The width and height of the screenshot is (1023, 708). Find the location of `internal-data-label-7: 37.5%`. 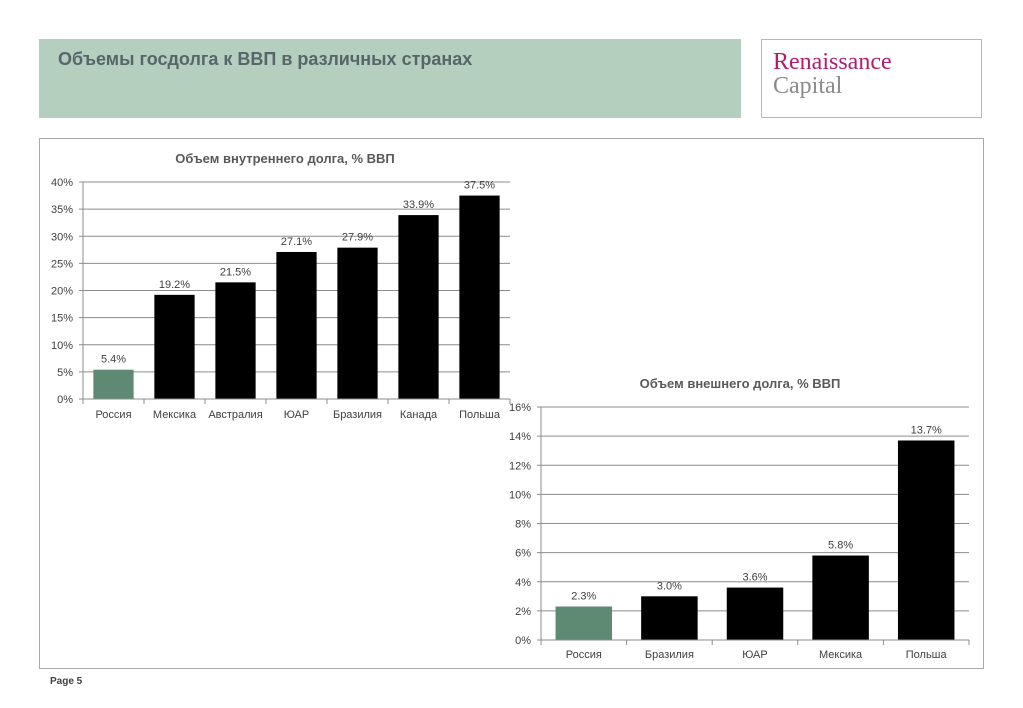

internal-data-label-7: 37.5% is located at coordinates (479, 186).